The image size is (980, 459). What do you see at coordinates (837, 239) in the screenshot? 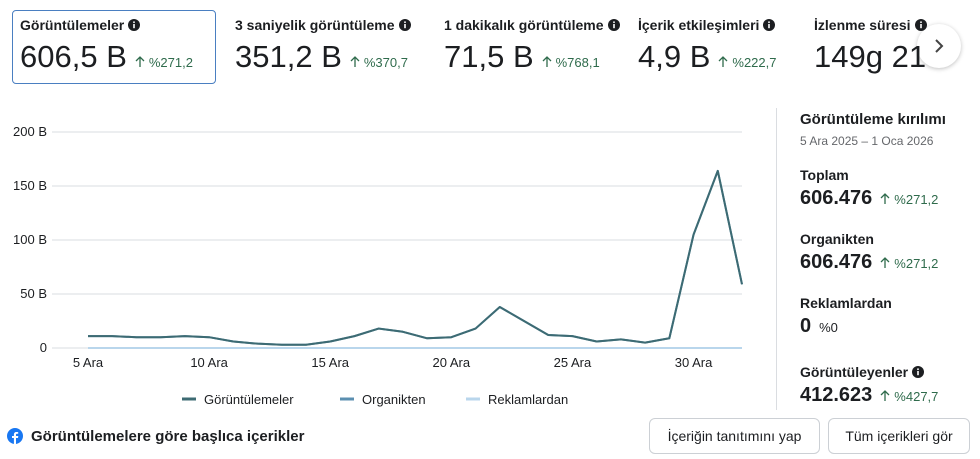
I see `breakdown-label: Organikten` at bounding box center [837, 239].